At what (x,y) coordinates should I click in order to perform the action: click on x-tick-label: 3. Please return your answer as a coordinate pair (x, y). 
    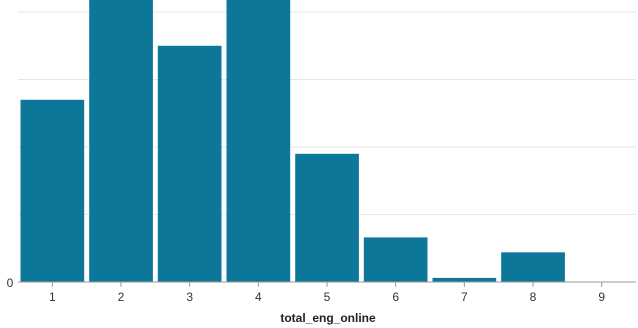
    Looking at the image, I should click on (189, 297).